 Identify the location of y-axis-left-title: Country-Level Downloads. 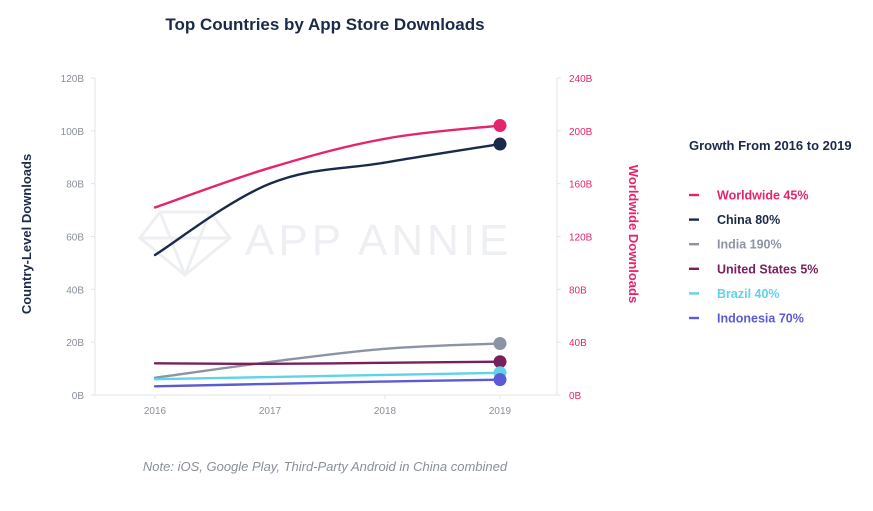
(26, 234).